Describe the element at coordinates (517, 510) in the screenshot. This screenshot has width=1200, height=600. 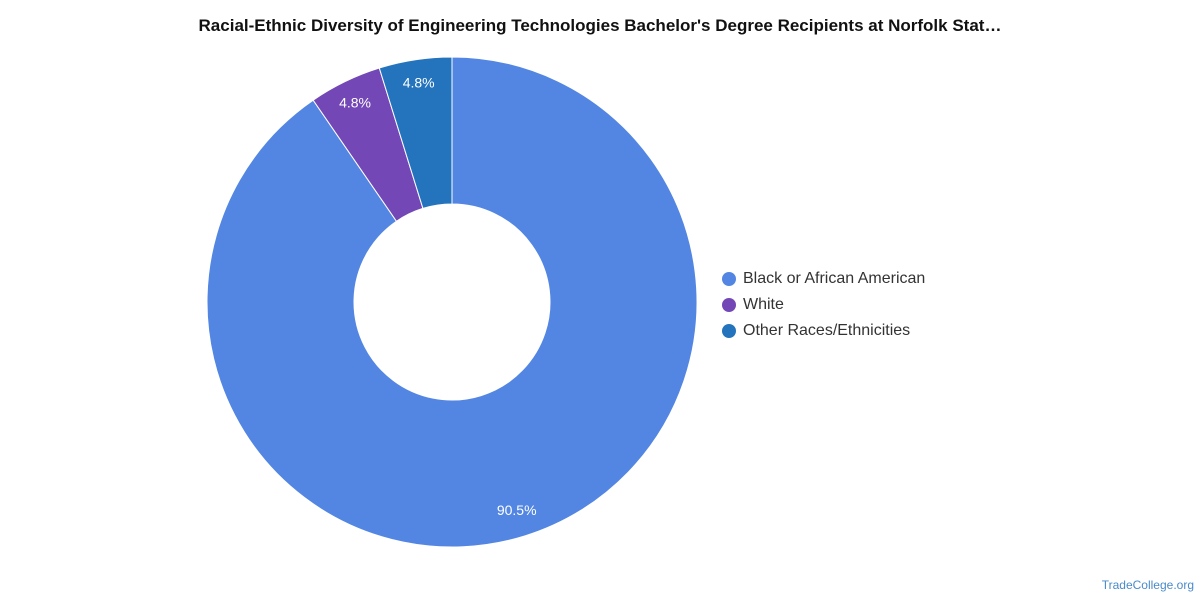
I see `slice-label: 90.5%` at that location.